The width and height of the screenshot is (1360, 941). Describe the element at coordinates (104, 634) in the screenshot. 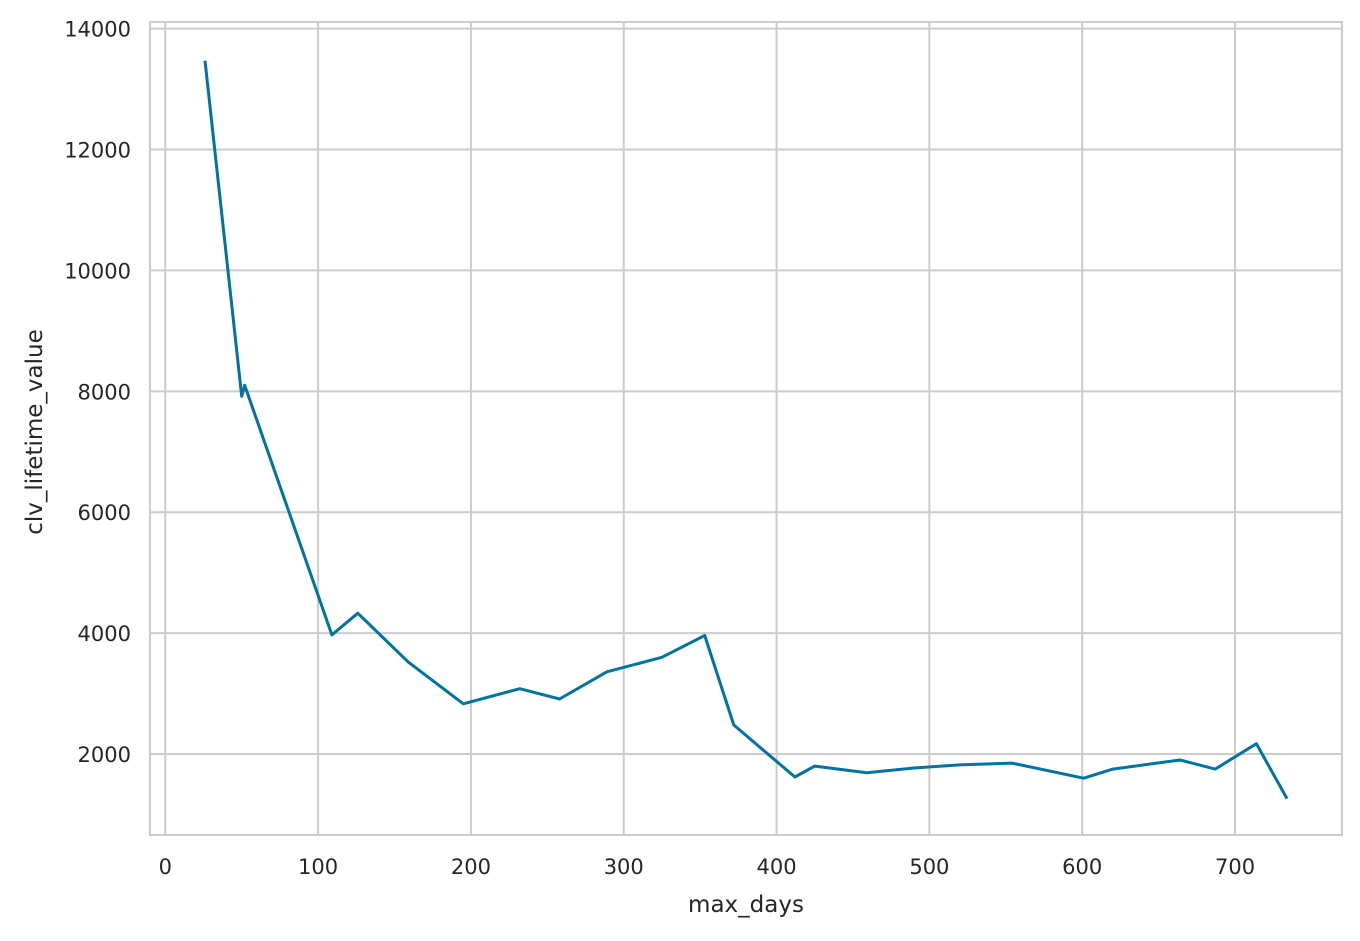

I see `y-tick-label: 4000` at that location.